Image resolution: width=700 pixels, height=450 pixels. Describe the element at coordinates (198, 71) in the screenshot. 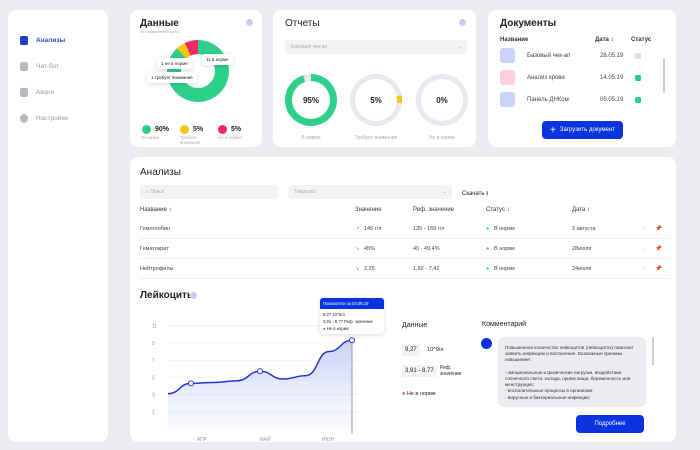

I see `donut-chart` at that location.